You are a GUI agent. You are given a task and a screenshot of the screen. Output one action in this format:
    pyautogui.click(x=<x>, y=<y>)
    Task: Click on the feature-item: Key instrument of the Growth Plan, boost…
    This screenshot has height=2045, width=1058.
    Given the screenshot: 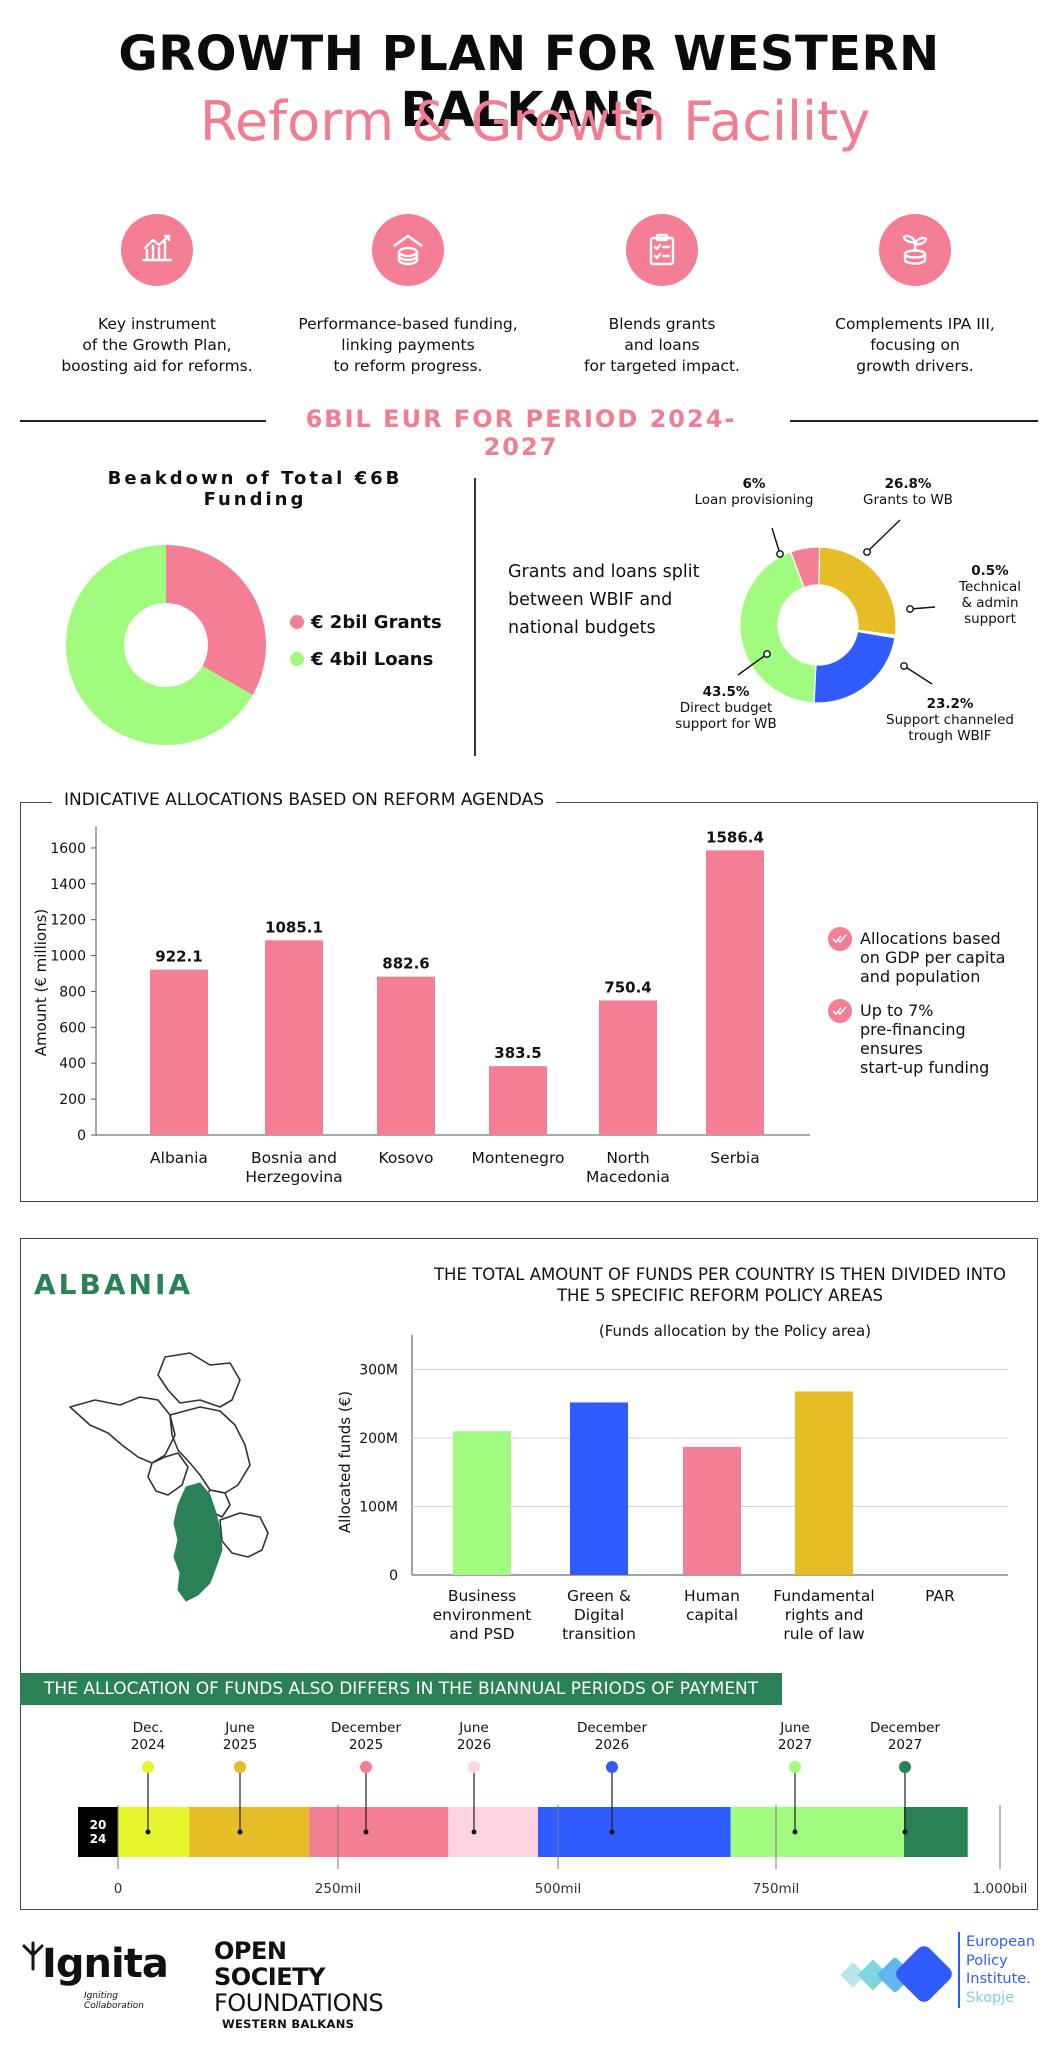 What is the action you would take?
    pyautogui.click(x=157, y=295)
    